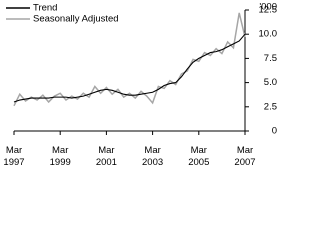  What do you see at coordinates (45, 8) in the screenshot?
I see `legend-label: Trend` at bounding box center [45, 8].